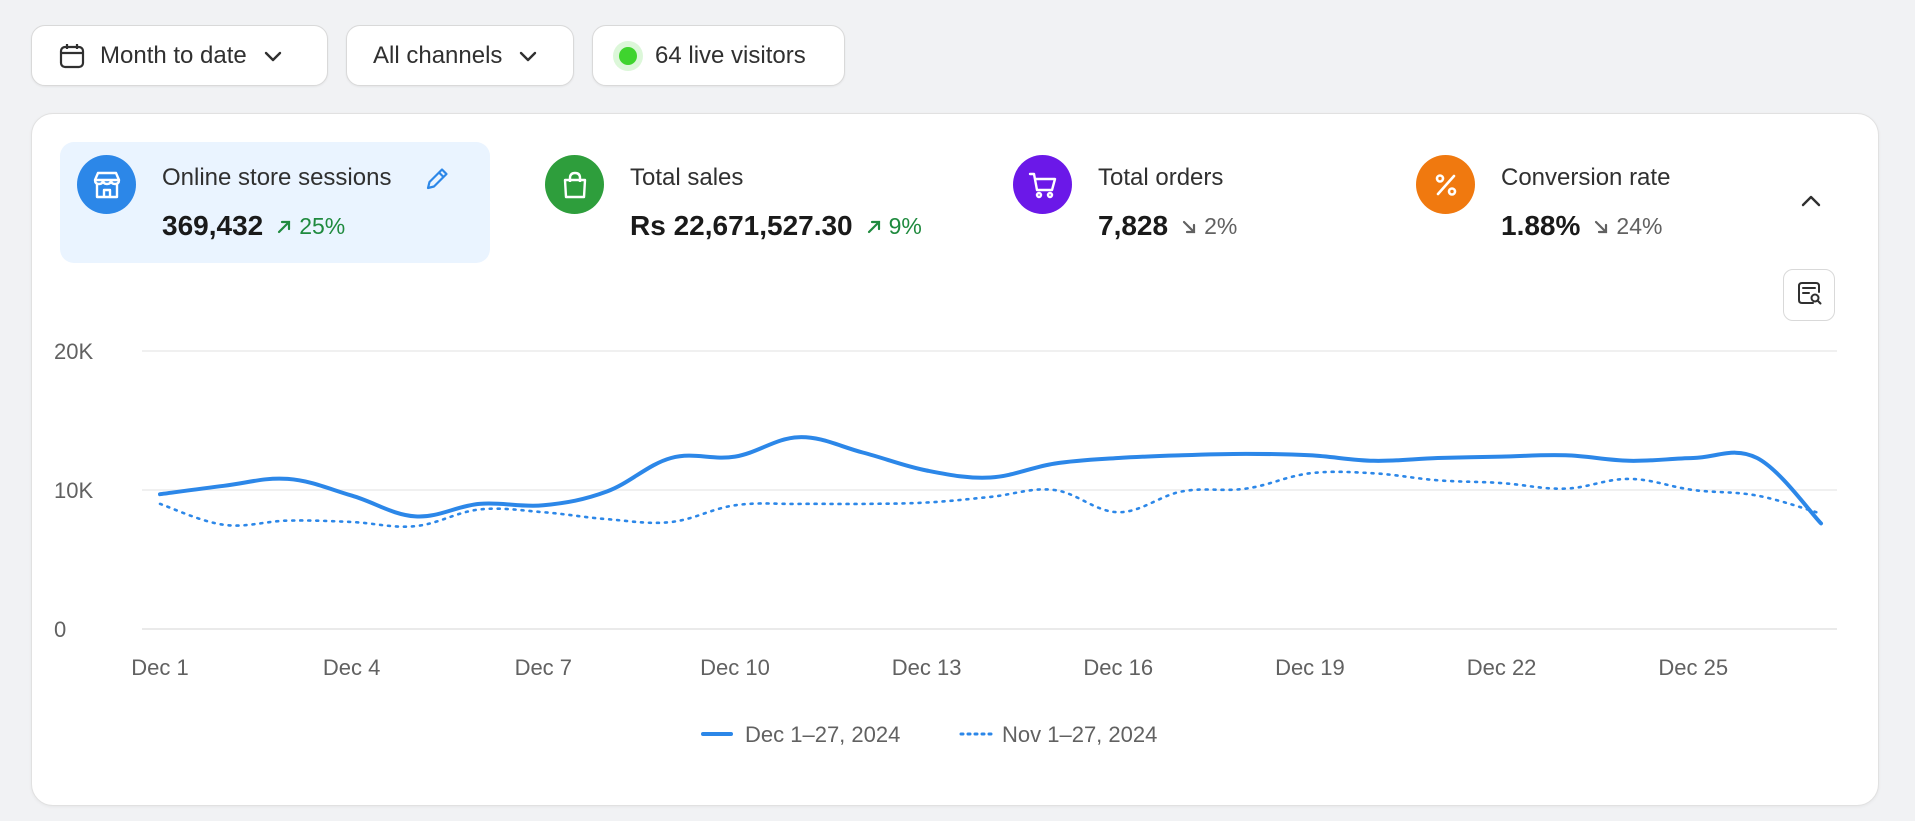  I want to click on metric-conversion-rate: Conversion rate 1.88% 24%, so click(1579, 202).